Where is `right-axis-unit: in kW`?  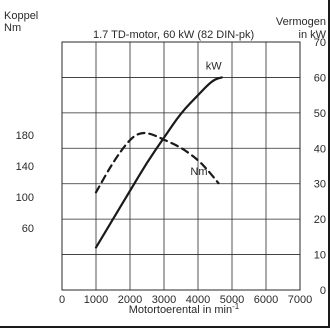
right-axis-unit: in kW is located at coordinates (313, 35).